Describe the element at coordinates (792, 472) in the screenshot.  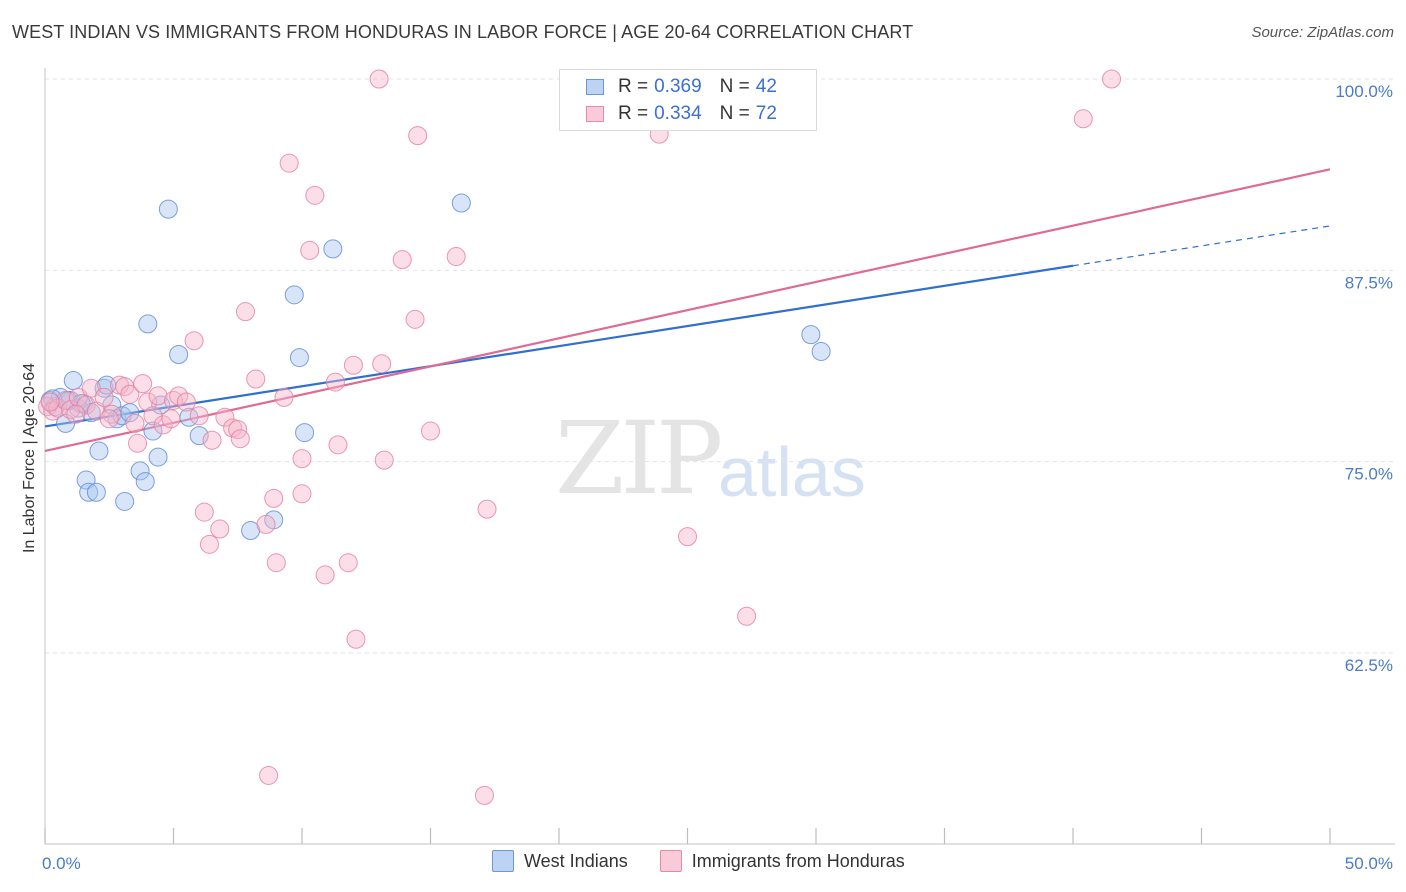
I see `watermark-atlas: atlas` at that location.